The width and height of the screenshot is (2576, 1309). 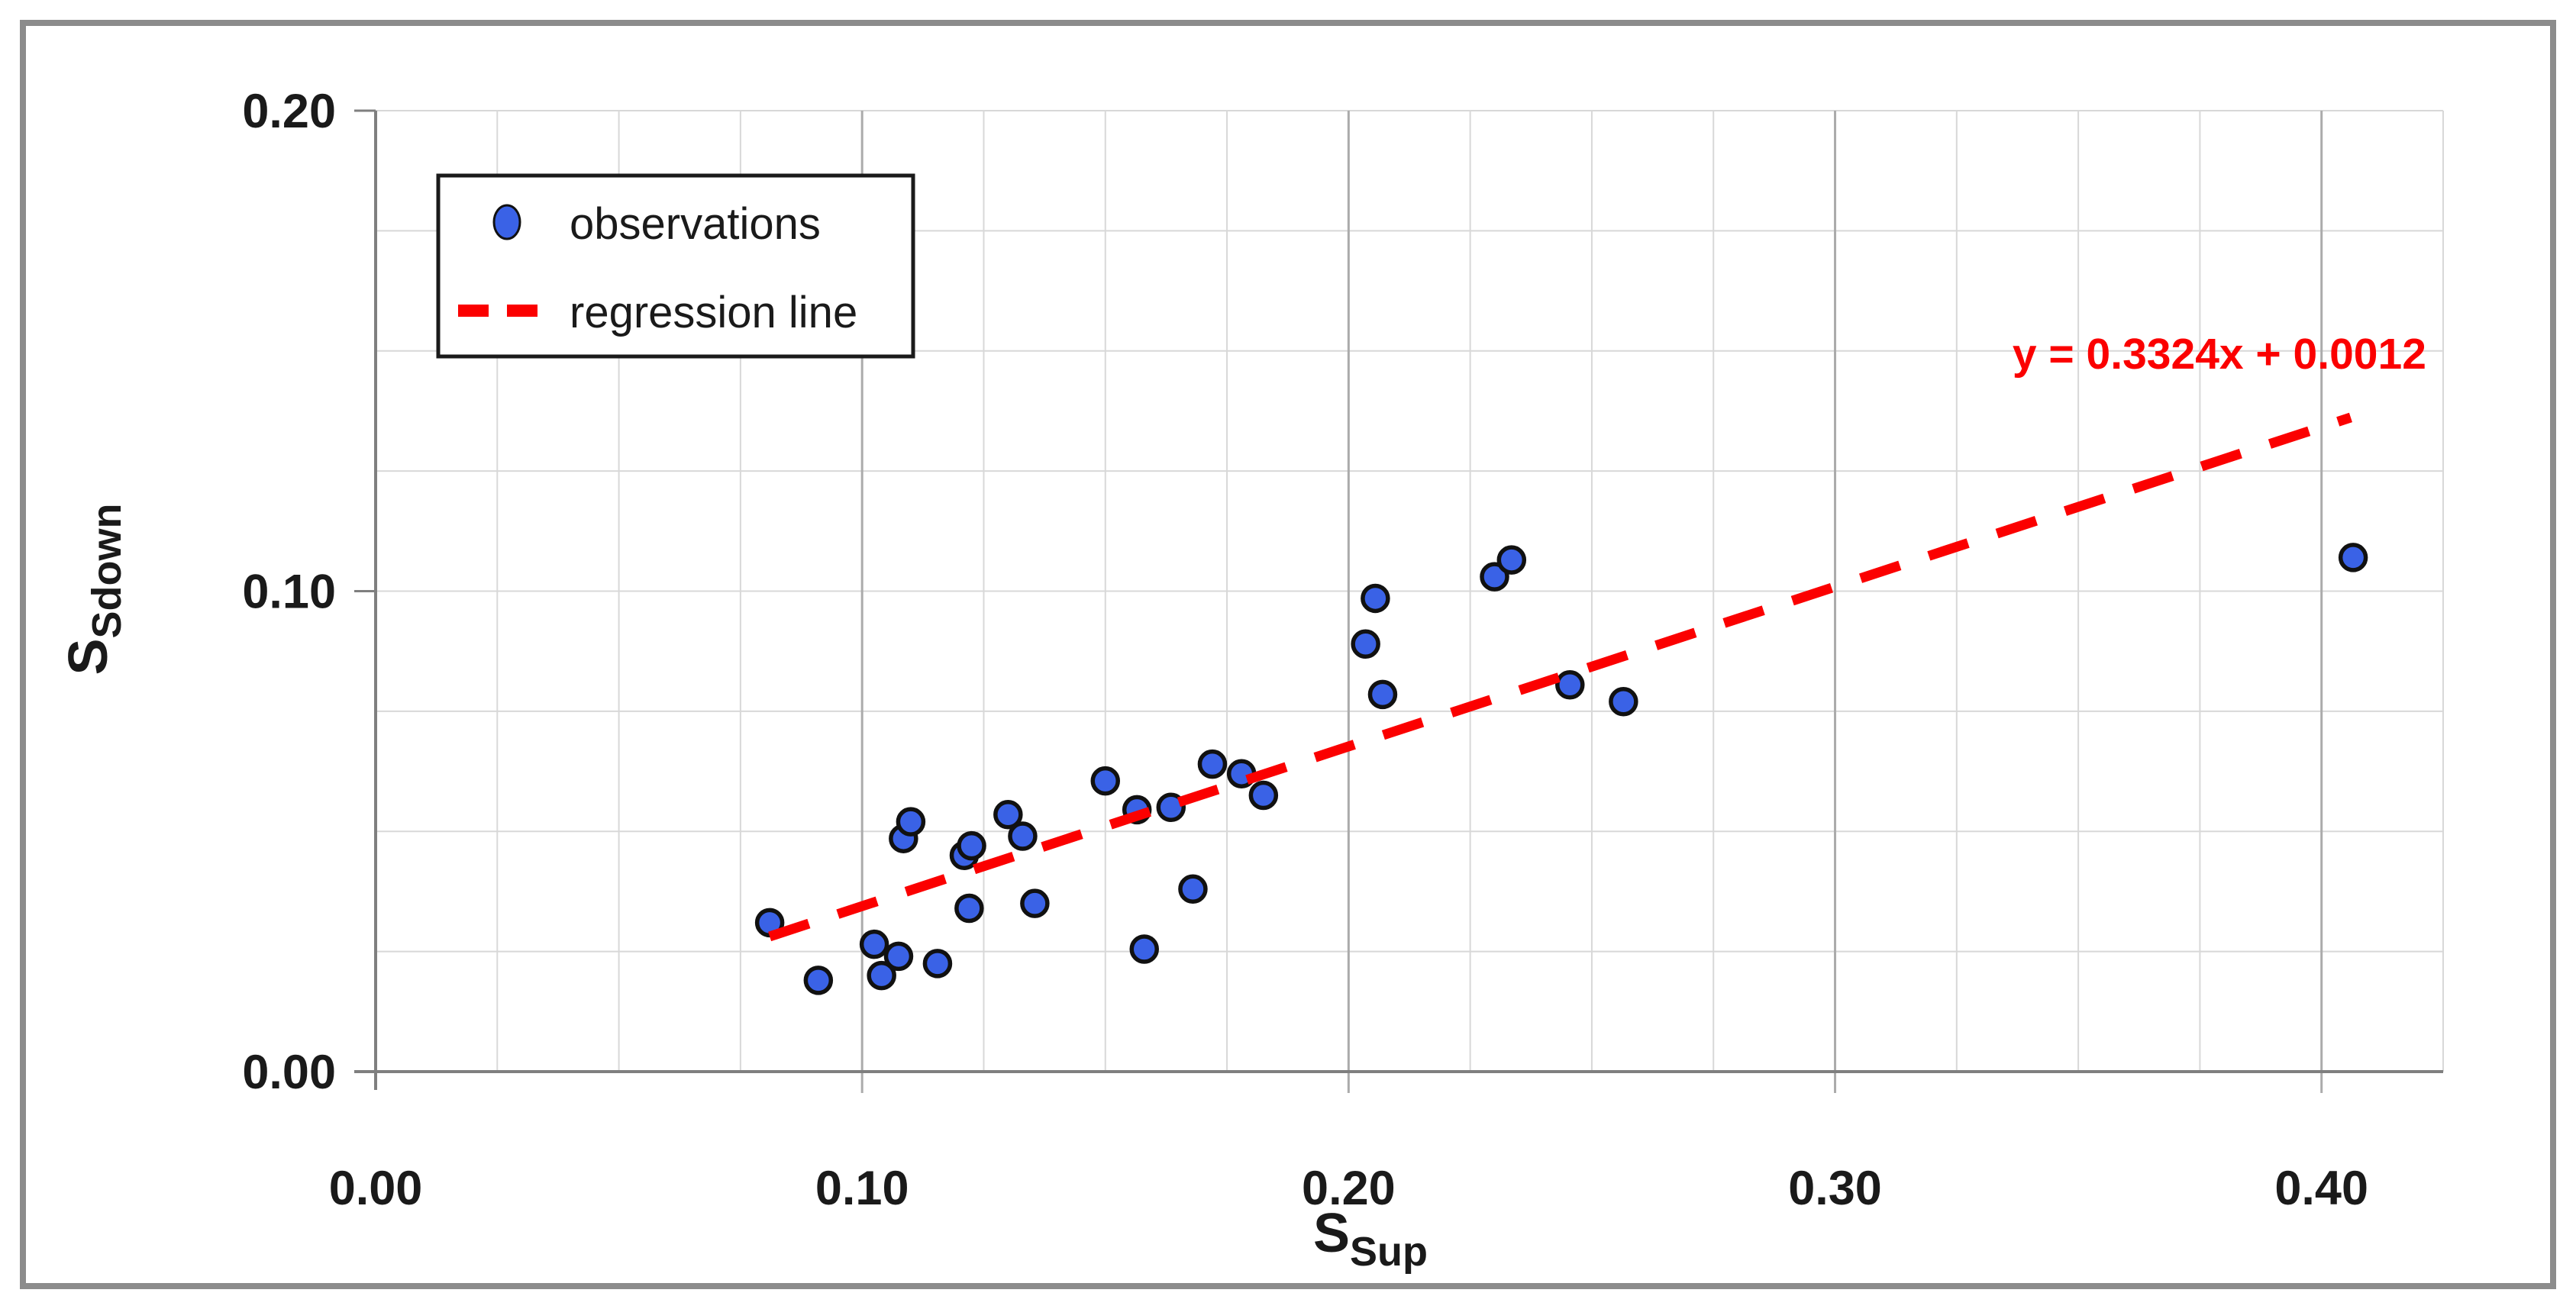 I want to click on x-tick-label: 0.40, so click(x=2321, y=1188).